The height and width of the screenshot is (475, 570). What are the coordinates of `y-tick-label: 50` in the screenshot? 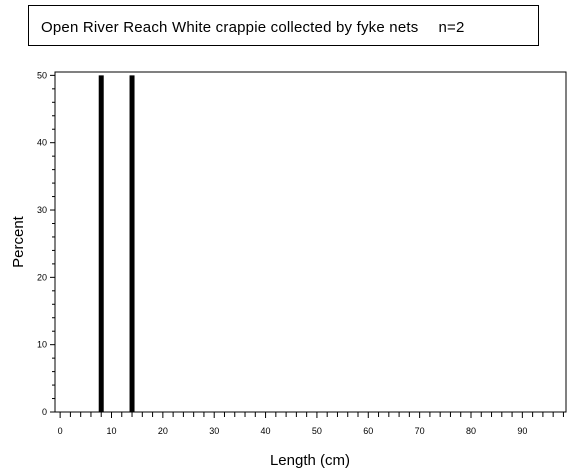 It's located at (42, 75).